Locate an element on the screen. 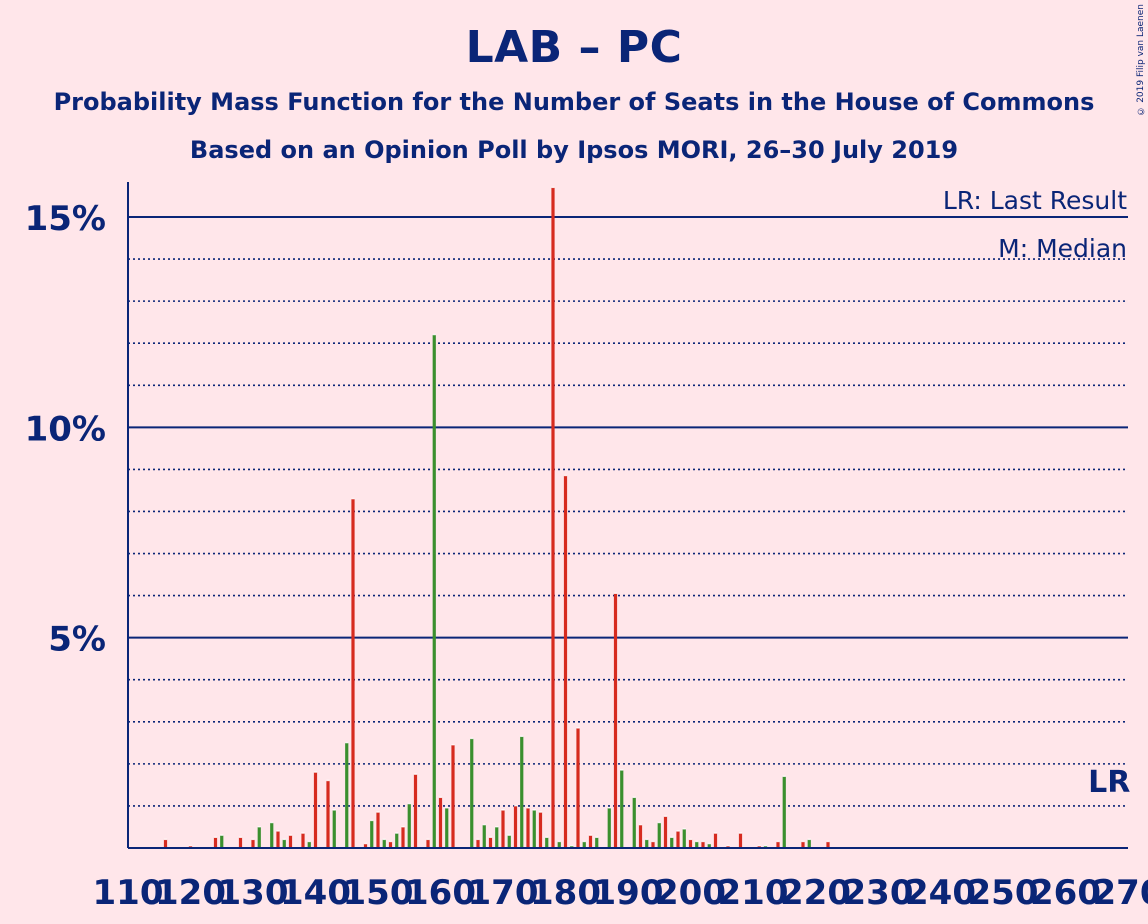 The height and width of the screenshot is (924, 1148). x-tick-label: 150 is located at coordinates (378, 893).